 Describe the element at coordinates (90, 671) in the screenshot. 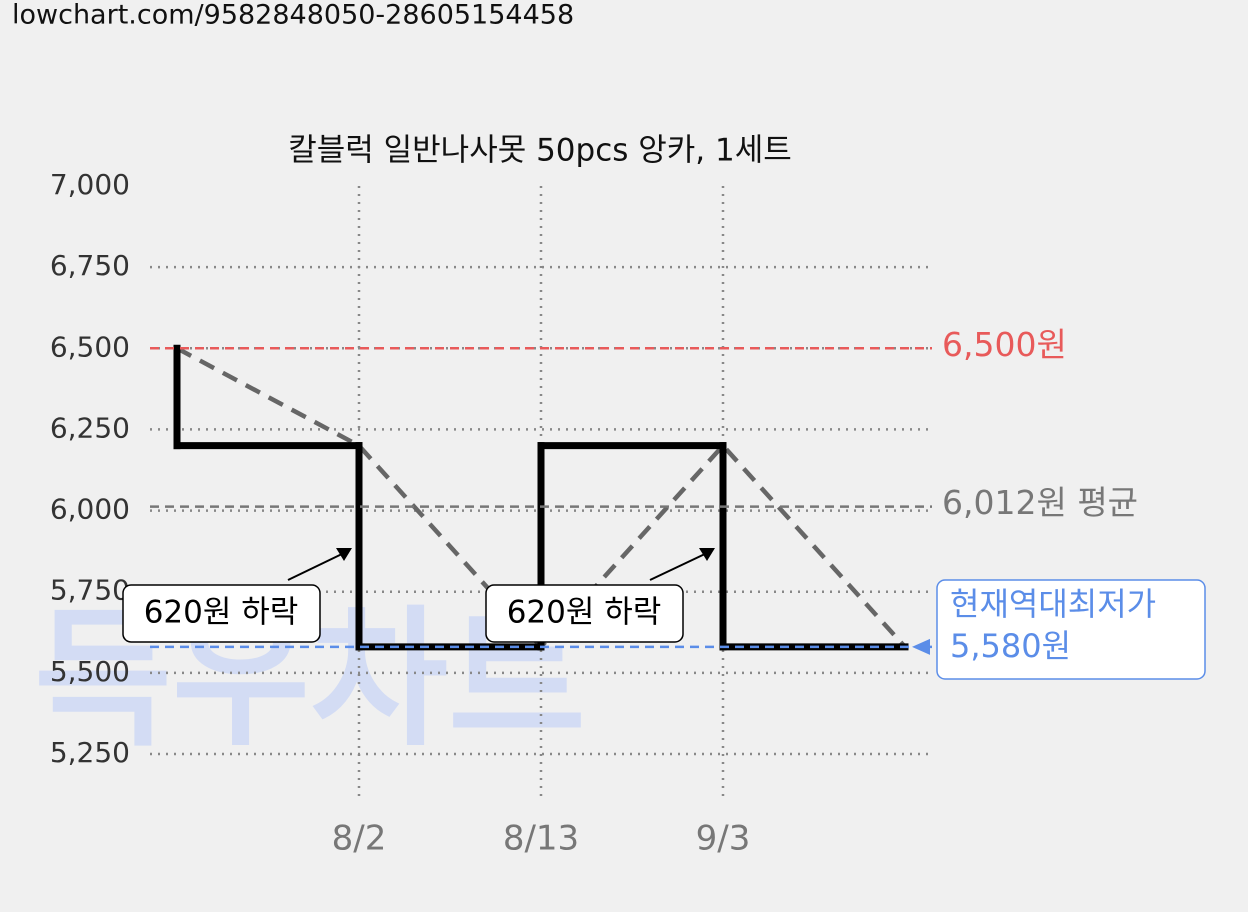

I see `y-tick-label: 5,500` at that location.